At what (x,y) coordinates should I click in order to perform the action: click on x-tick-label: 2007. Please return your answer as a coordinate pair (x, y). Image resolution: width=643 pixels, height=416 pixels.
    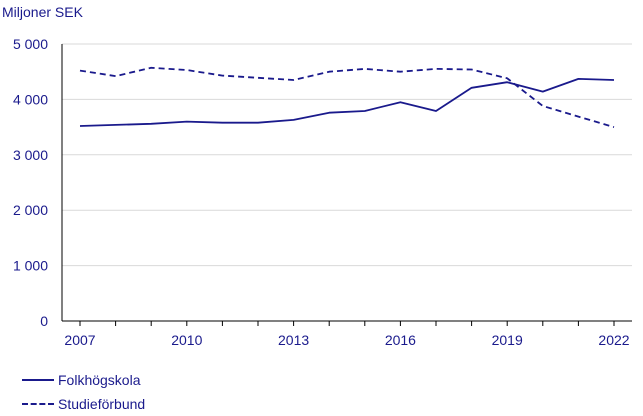
    Looking at the image, I should click on (79, 340).